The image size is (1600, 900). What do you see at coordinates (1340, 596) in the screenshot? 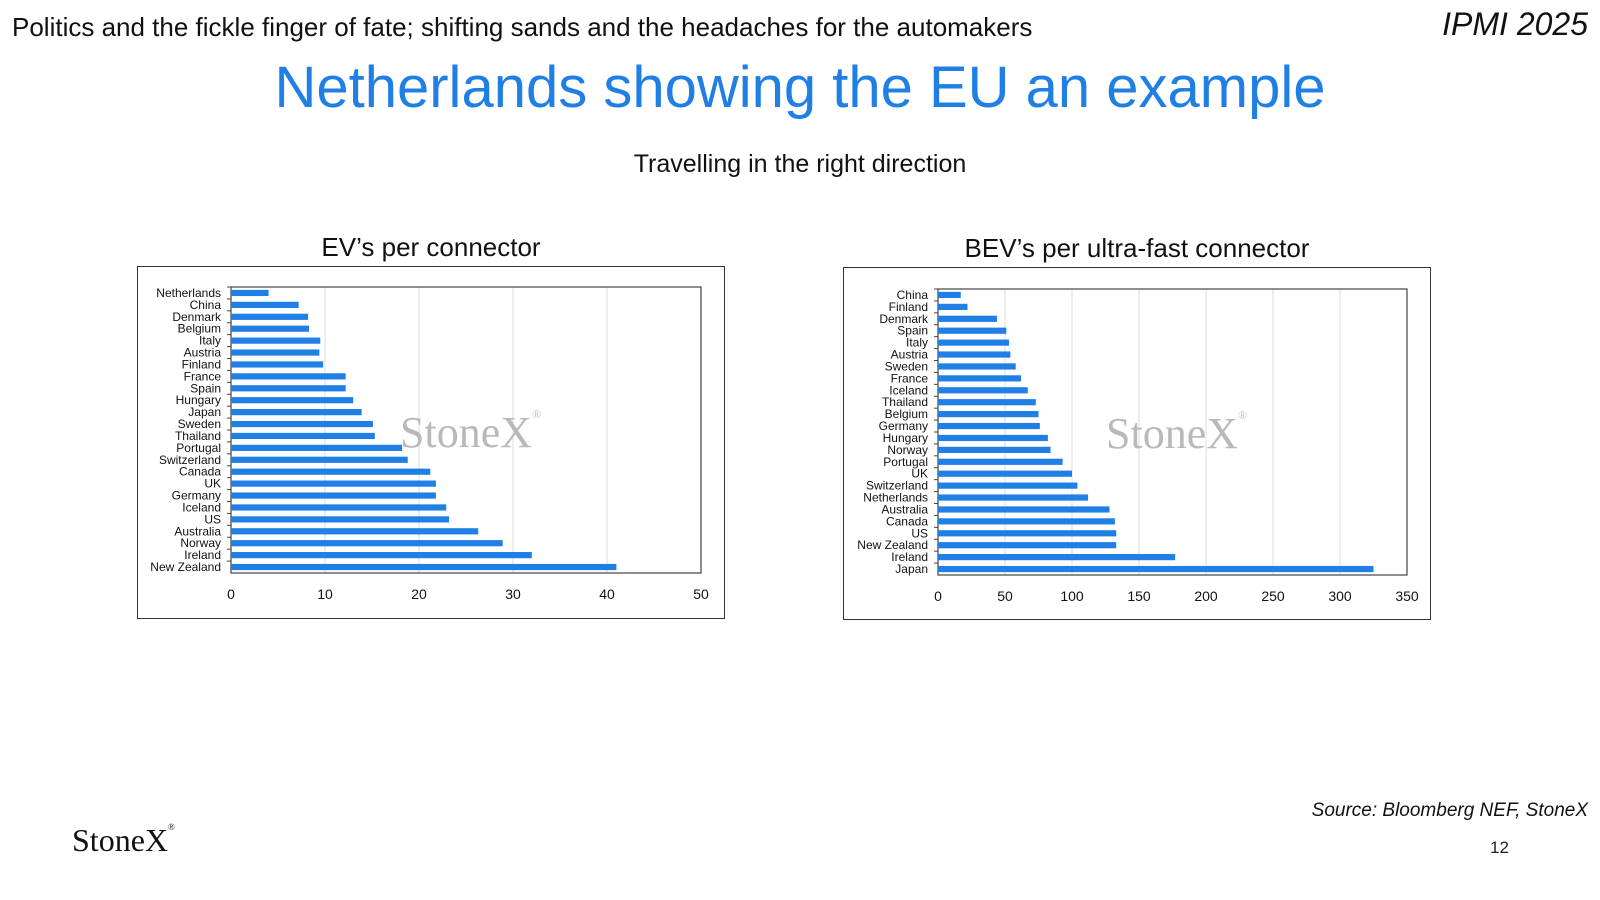
I see `x-tick-label: 300` at bounding box center [1340, 596].